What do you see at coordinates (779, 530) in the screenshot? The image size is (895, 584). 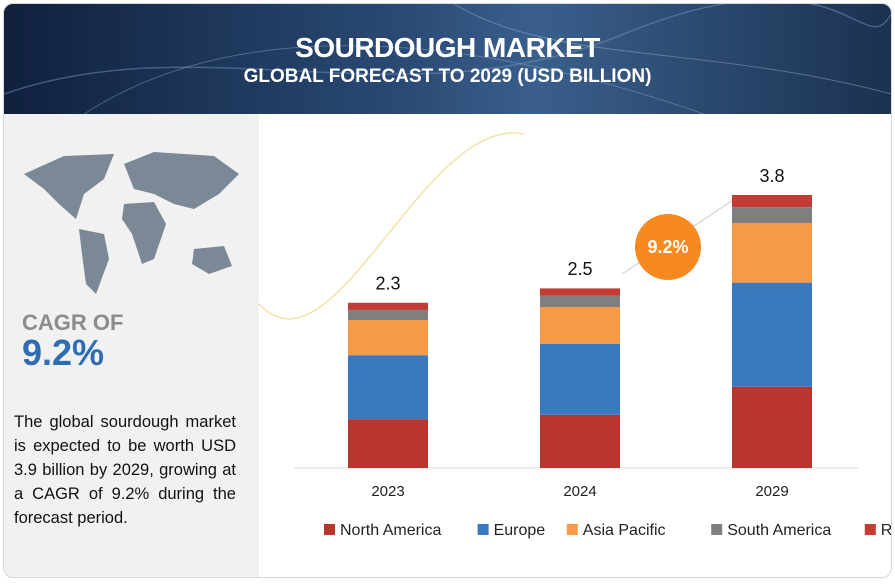 I see `legend-label: South America` at bounding box center [779, 530].